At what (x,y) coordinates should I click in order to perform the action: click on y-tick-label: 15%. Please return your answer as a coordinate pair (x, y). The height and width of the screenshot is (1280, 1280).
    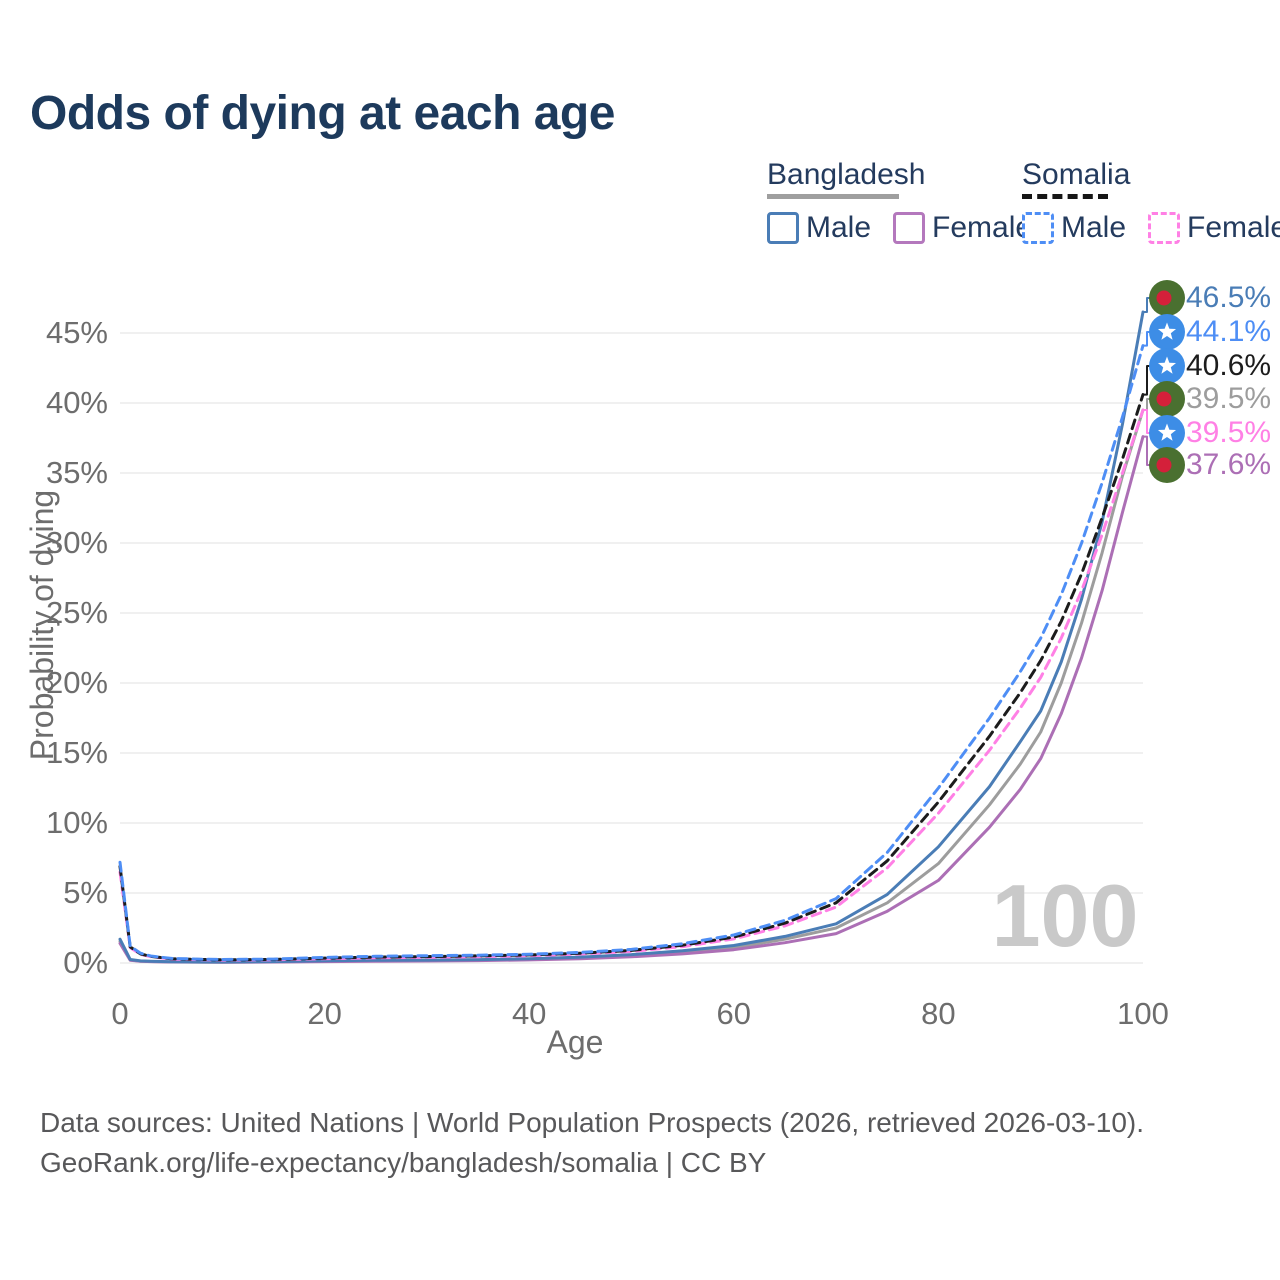
    Looking at the image, I should click on (76, 752).